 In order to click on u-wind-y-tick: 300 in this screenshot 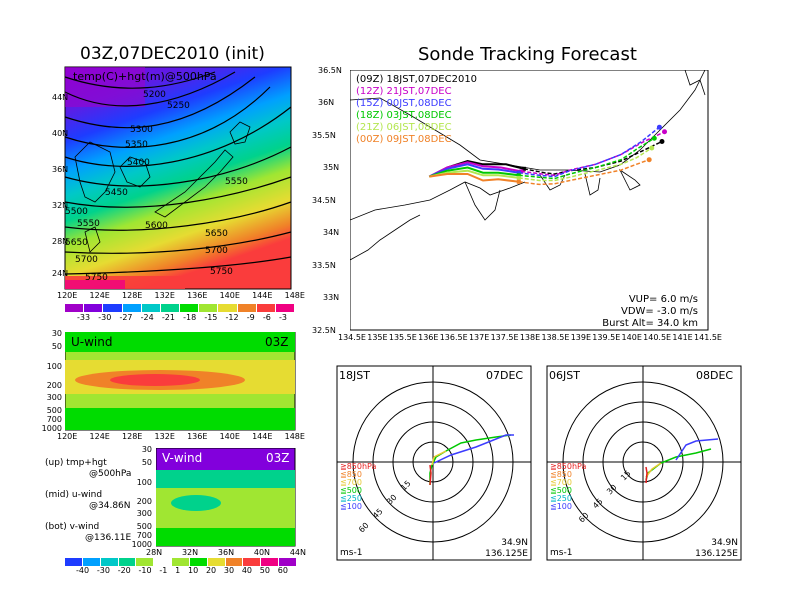, I will do `click(54, 397)`.